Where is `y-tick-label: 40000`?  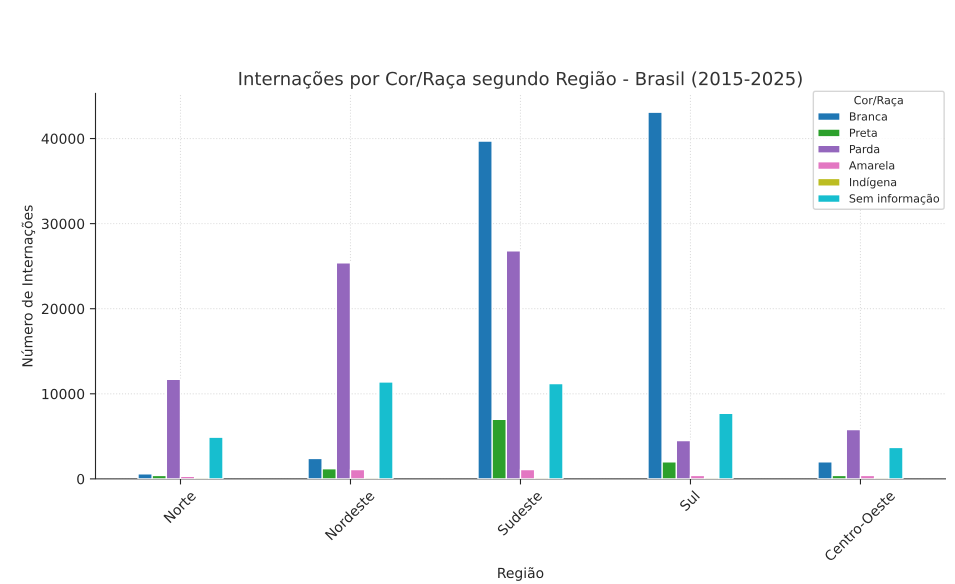
y-tick-label: 40000 is located at coordinates (63, 139).